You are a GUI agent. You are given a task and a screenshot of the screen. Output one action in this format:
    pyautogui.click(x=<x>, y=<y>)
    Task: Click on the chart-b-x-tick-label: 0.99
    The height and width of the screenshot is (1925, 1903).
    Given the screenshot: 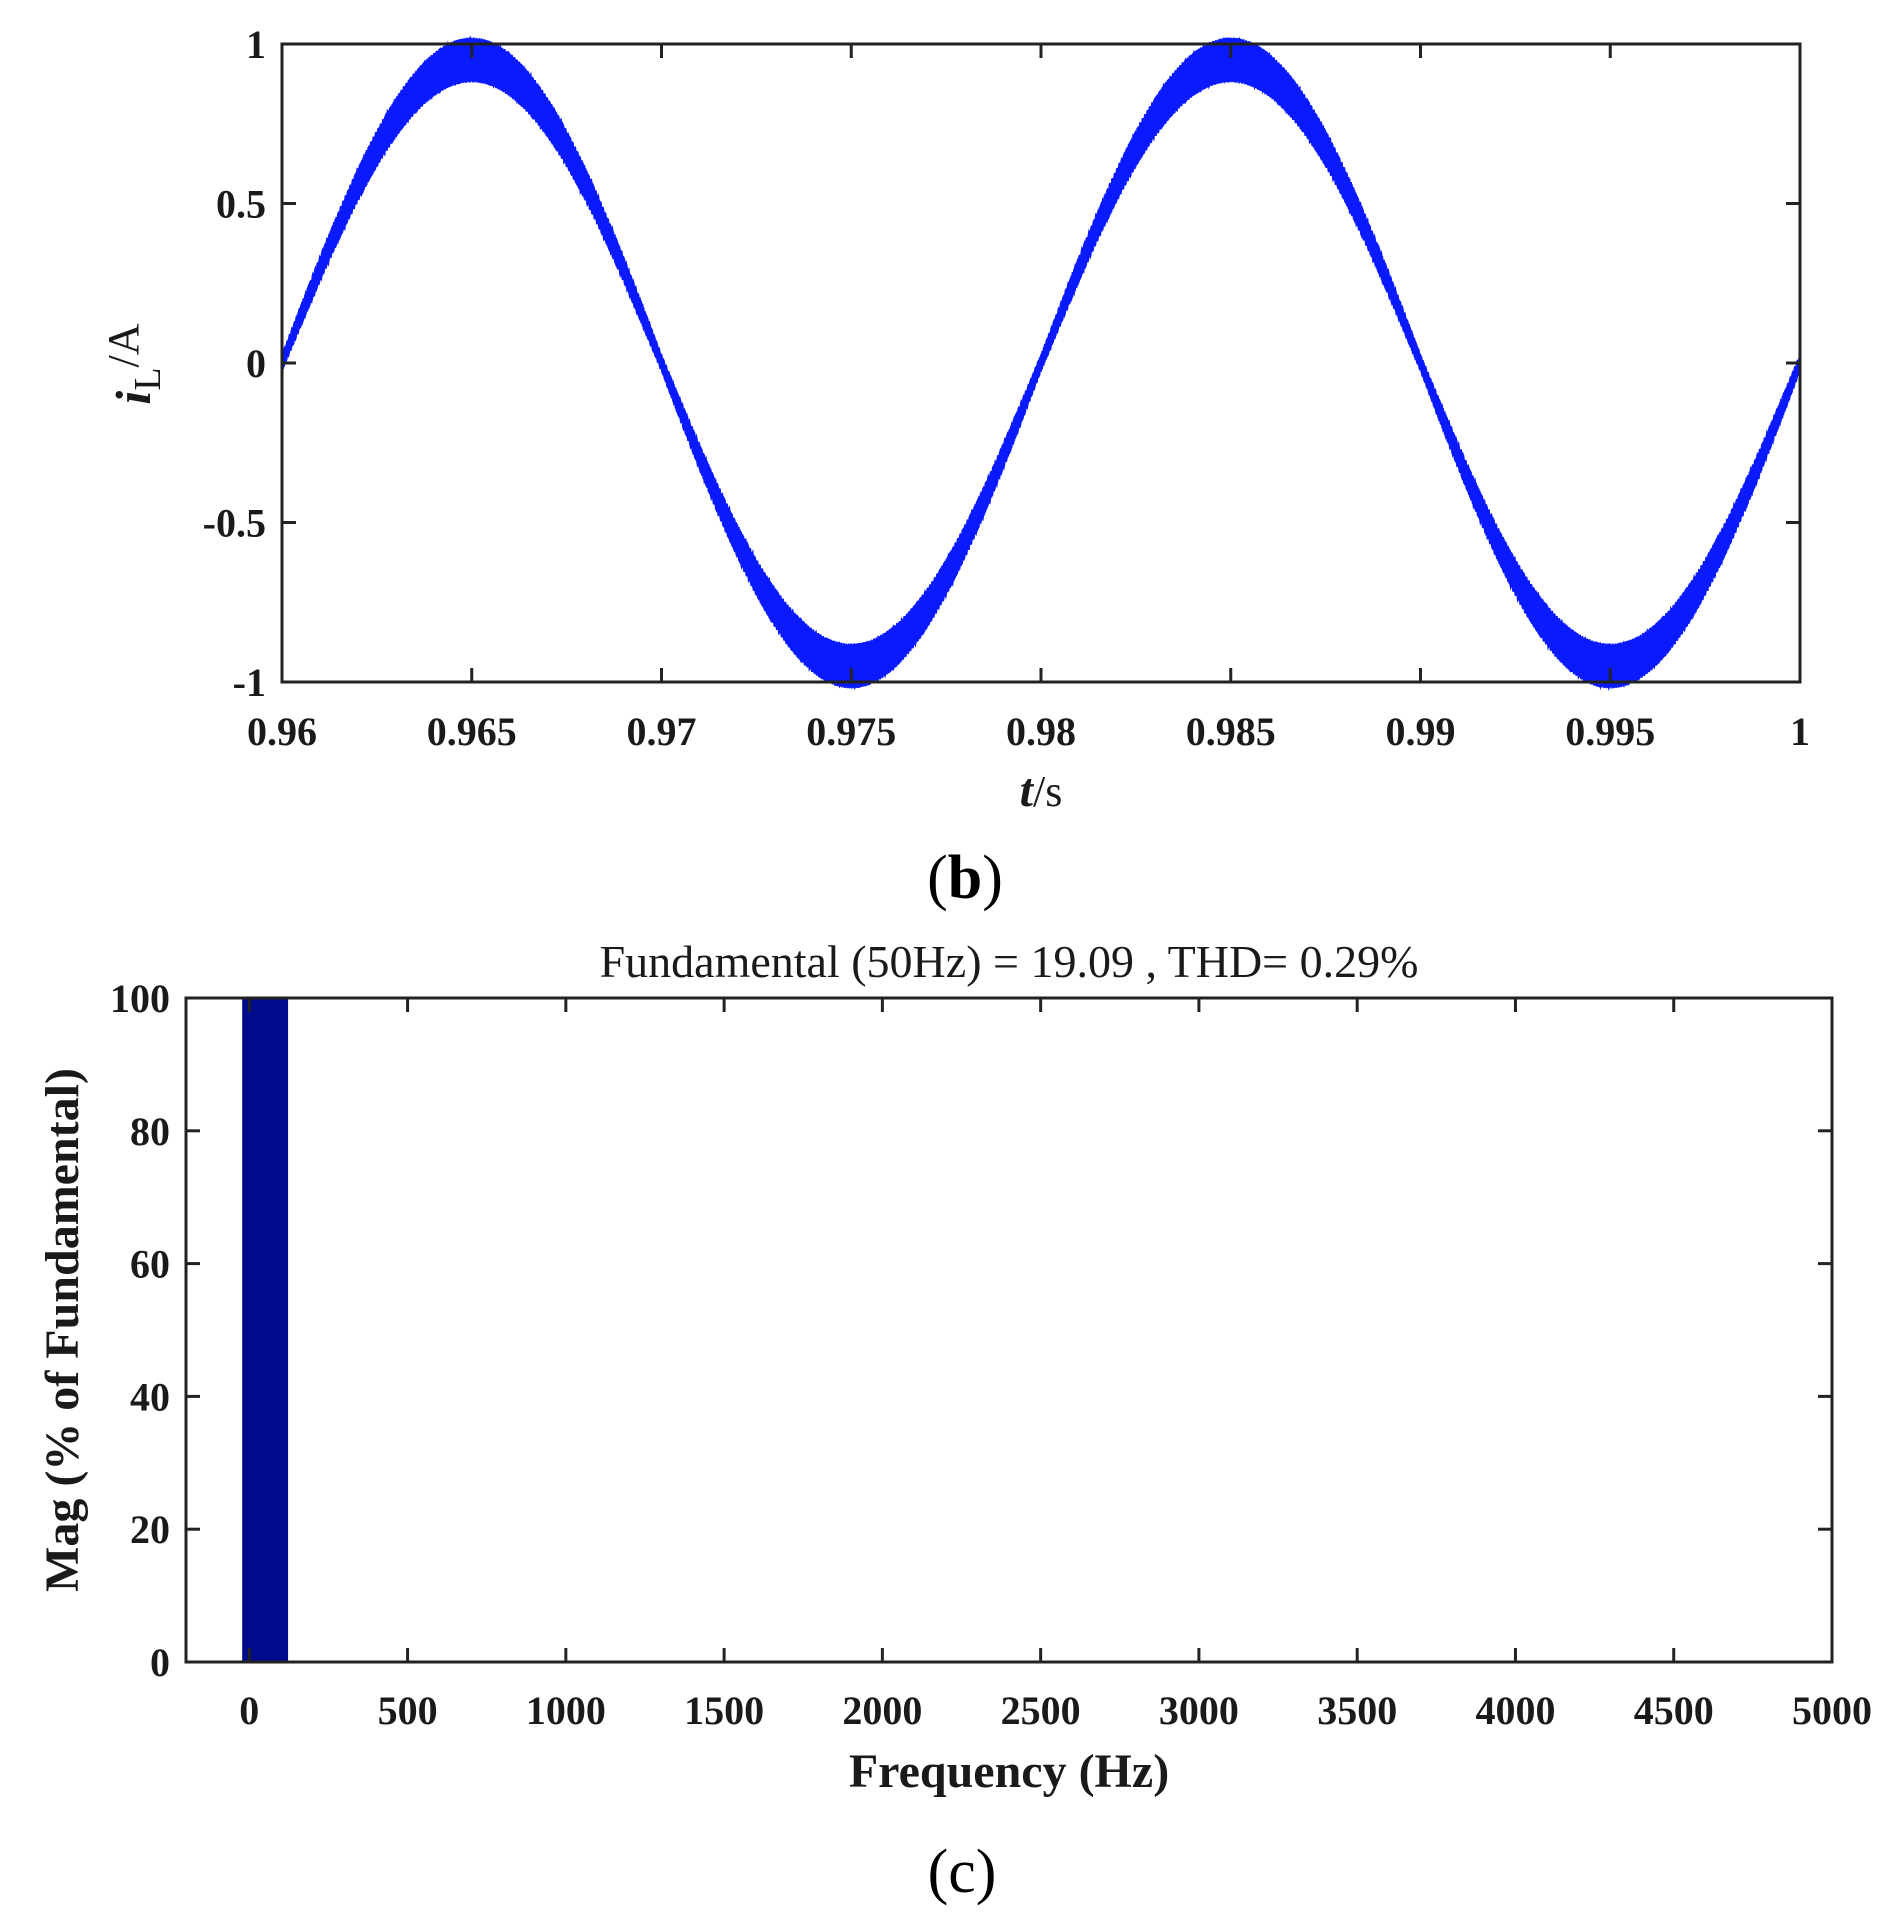 What is the action you would take?
    pyautogui.click(x=1421, y=731)
    